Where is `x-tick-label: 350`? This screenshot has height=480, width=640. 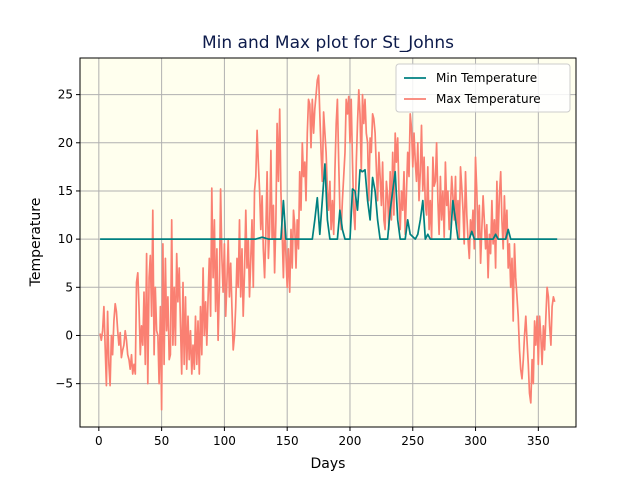 x-tick-label: 350 is located at coordinates (538, 441).